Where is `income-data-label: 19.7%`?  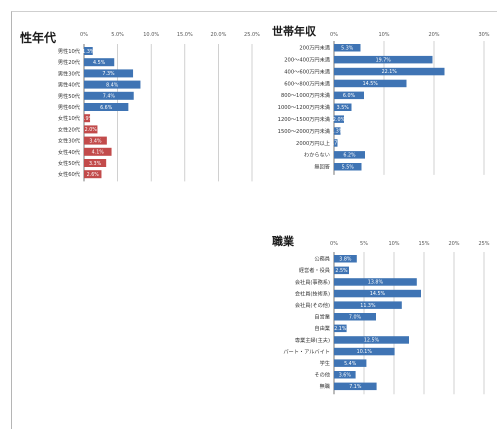 income-data-label: 19.7% is located at coordinates (384, 60).